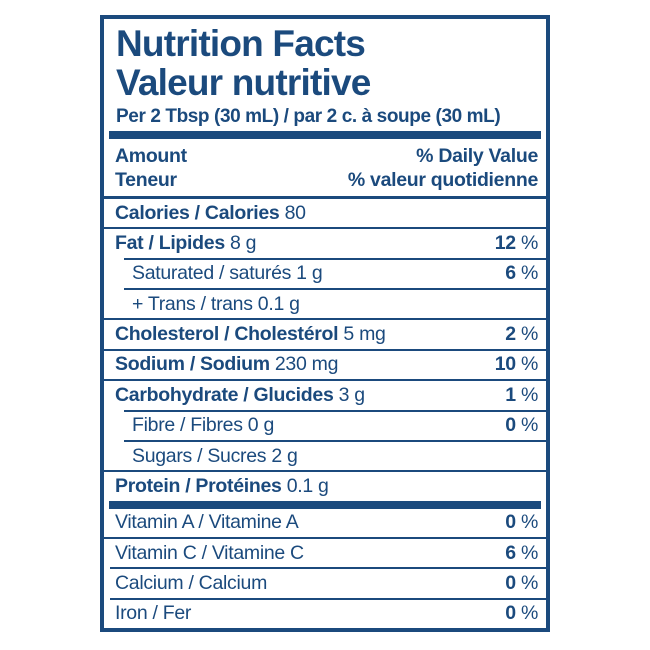  Describe the element at coordinates (325, 274) in the screenshot. I see `nutrient-row-saturated-fat: Saturated / saturés 1 g 6 %` at that location.